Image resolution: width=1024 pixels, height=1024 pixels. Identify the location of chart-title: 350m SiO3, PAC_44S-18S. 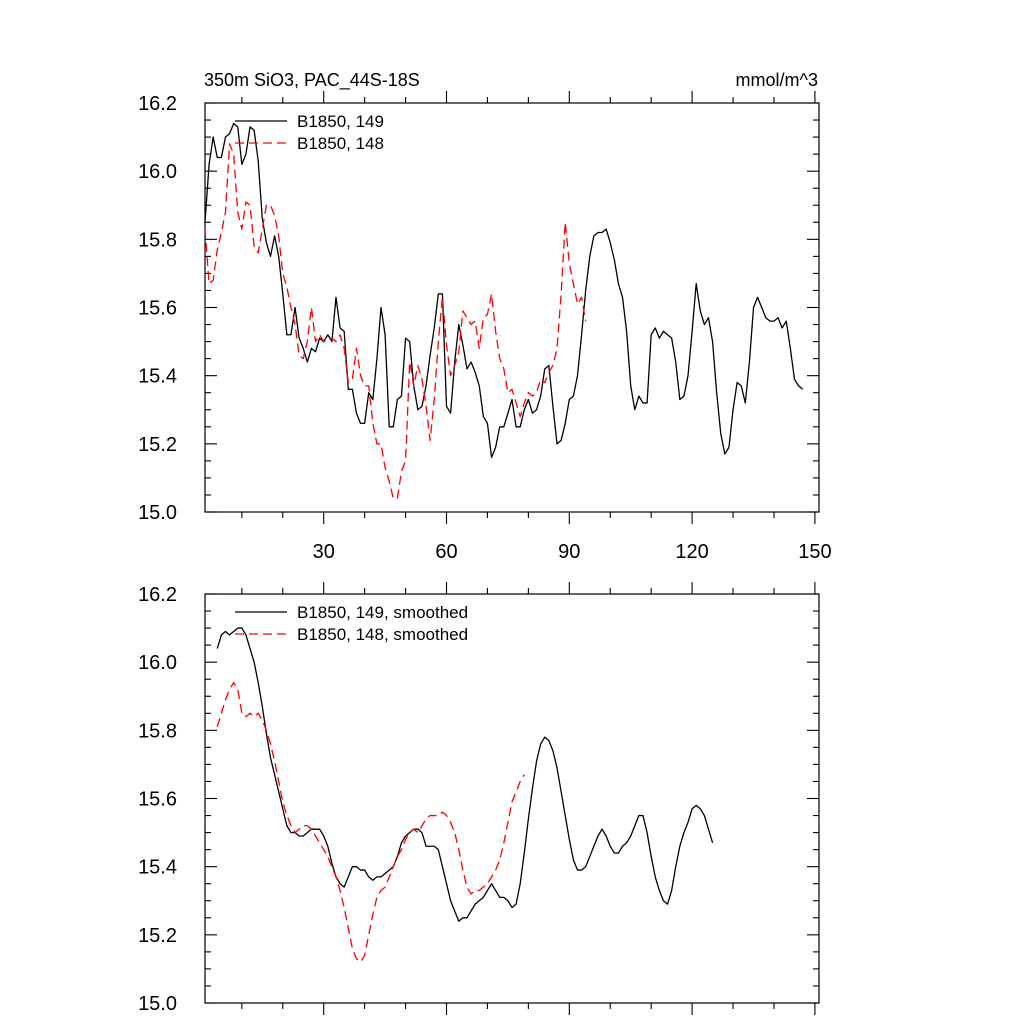
(312, 80).